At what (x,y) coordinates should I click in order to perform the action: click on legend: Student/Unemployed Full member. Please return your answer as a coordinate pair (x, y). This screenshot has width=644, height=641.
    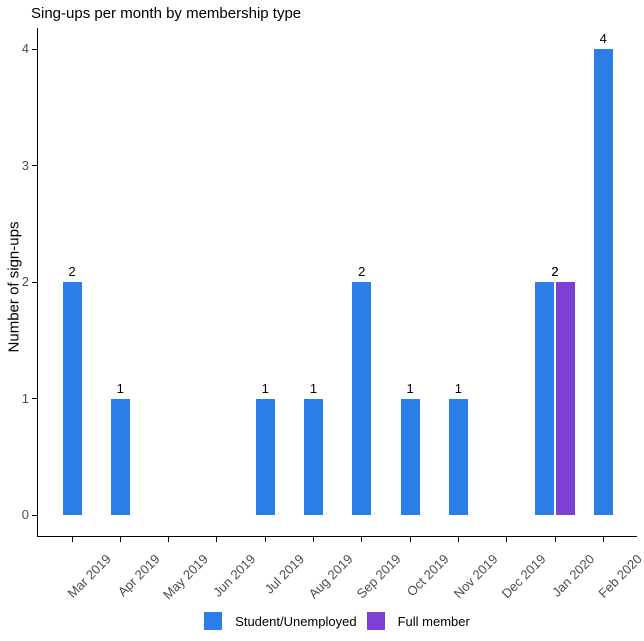
    Looking at the image, I should click on (337, 621).